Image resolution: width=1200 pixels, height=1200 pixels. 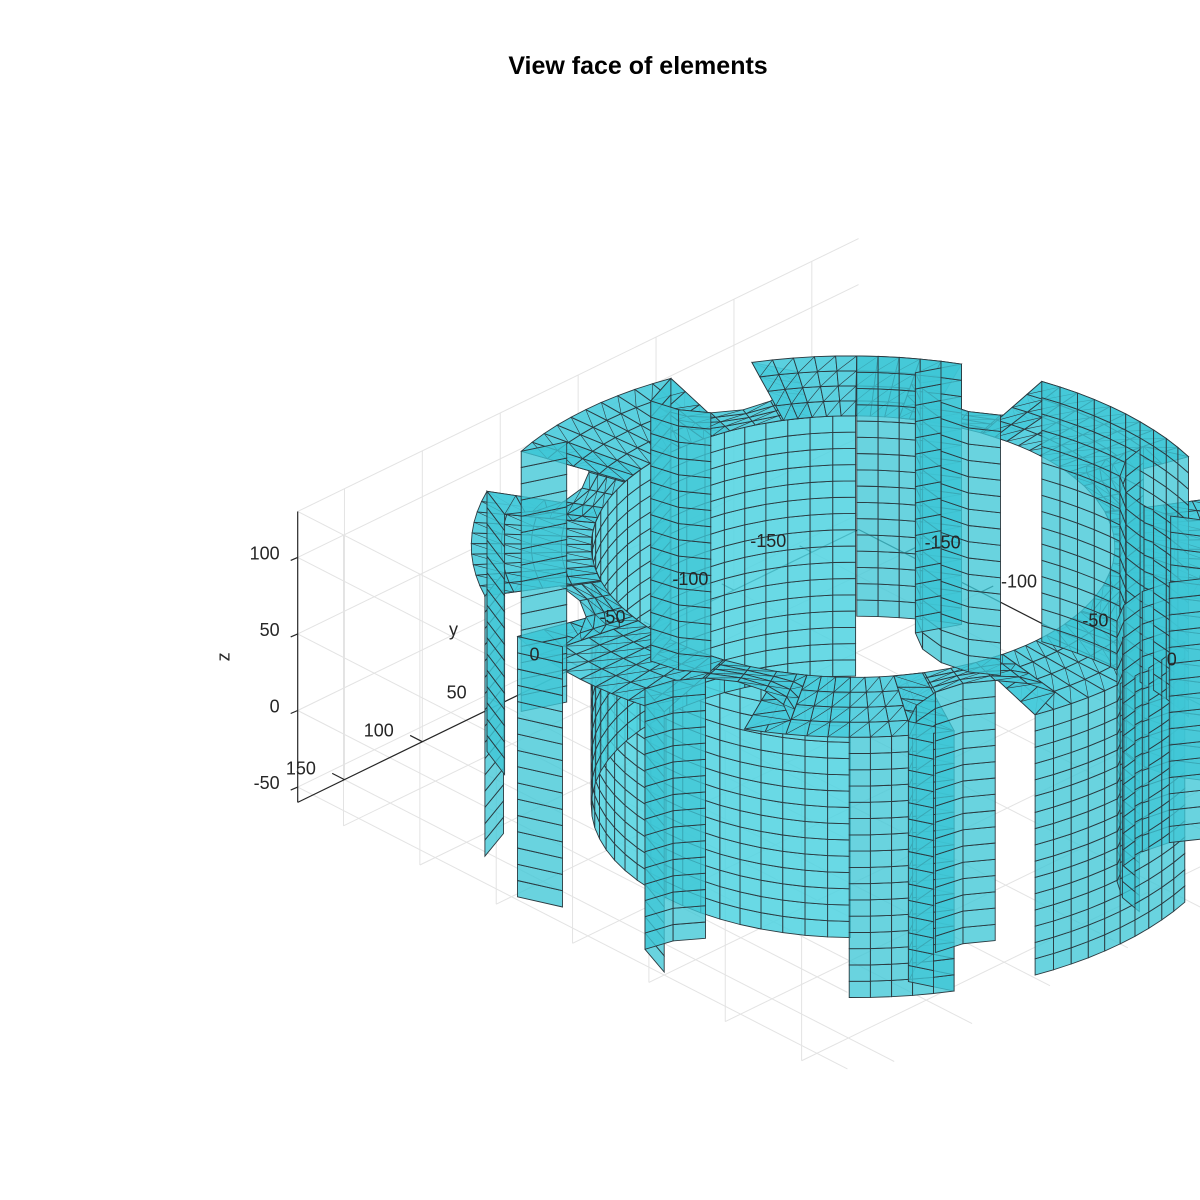 I want to click on y-tick-label: 0, so click(x=535, y=655).